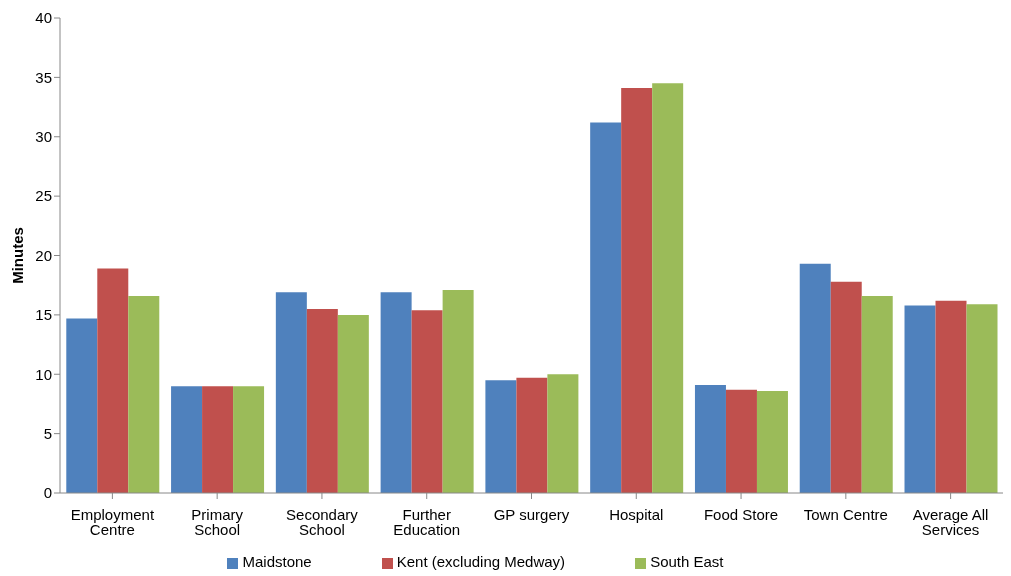 This screenshot has height=576, width=1011. What do you see at coordinates (687, 561) in the screenshot?
I see `legend-label: South East` at bounding box center [687, 561].